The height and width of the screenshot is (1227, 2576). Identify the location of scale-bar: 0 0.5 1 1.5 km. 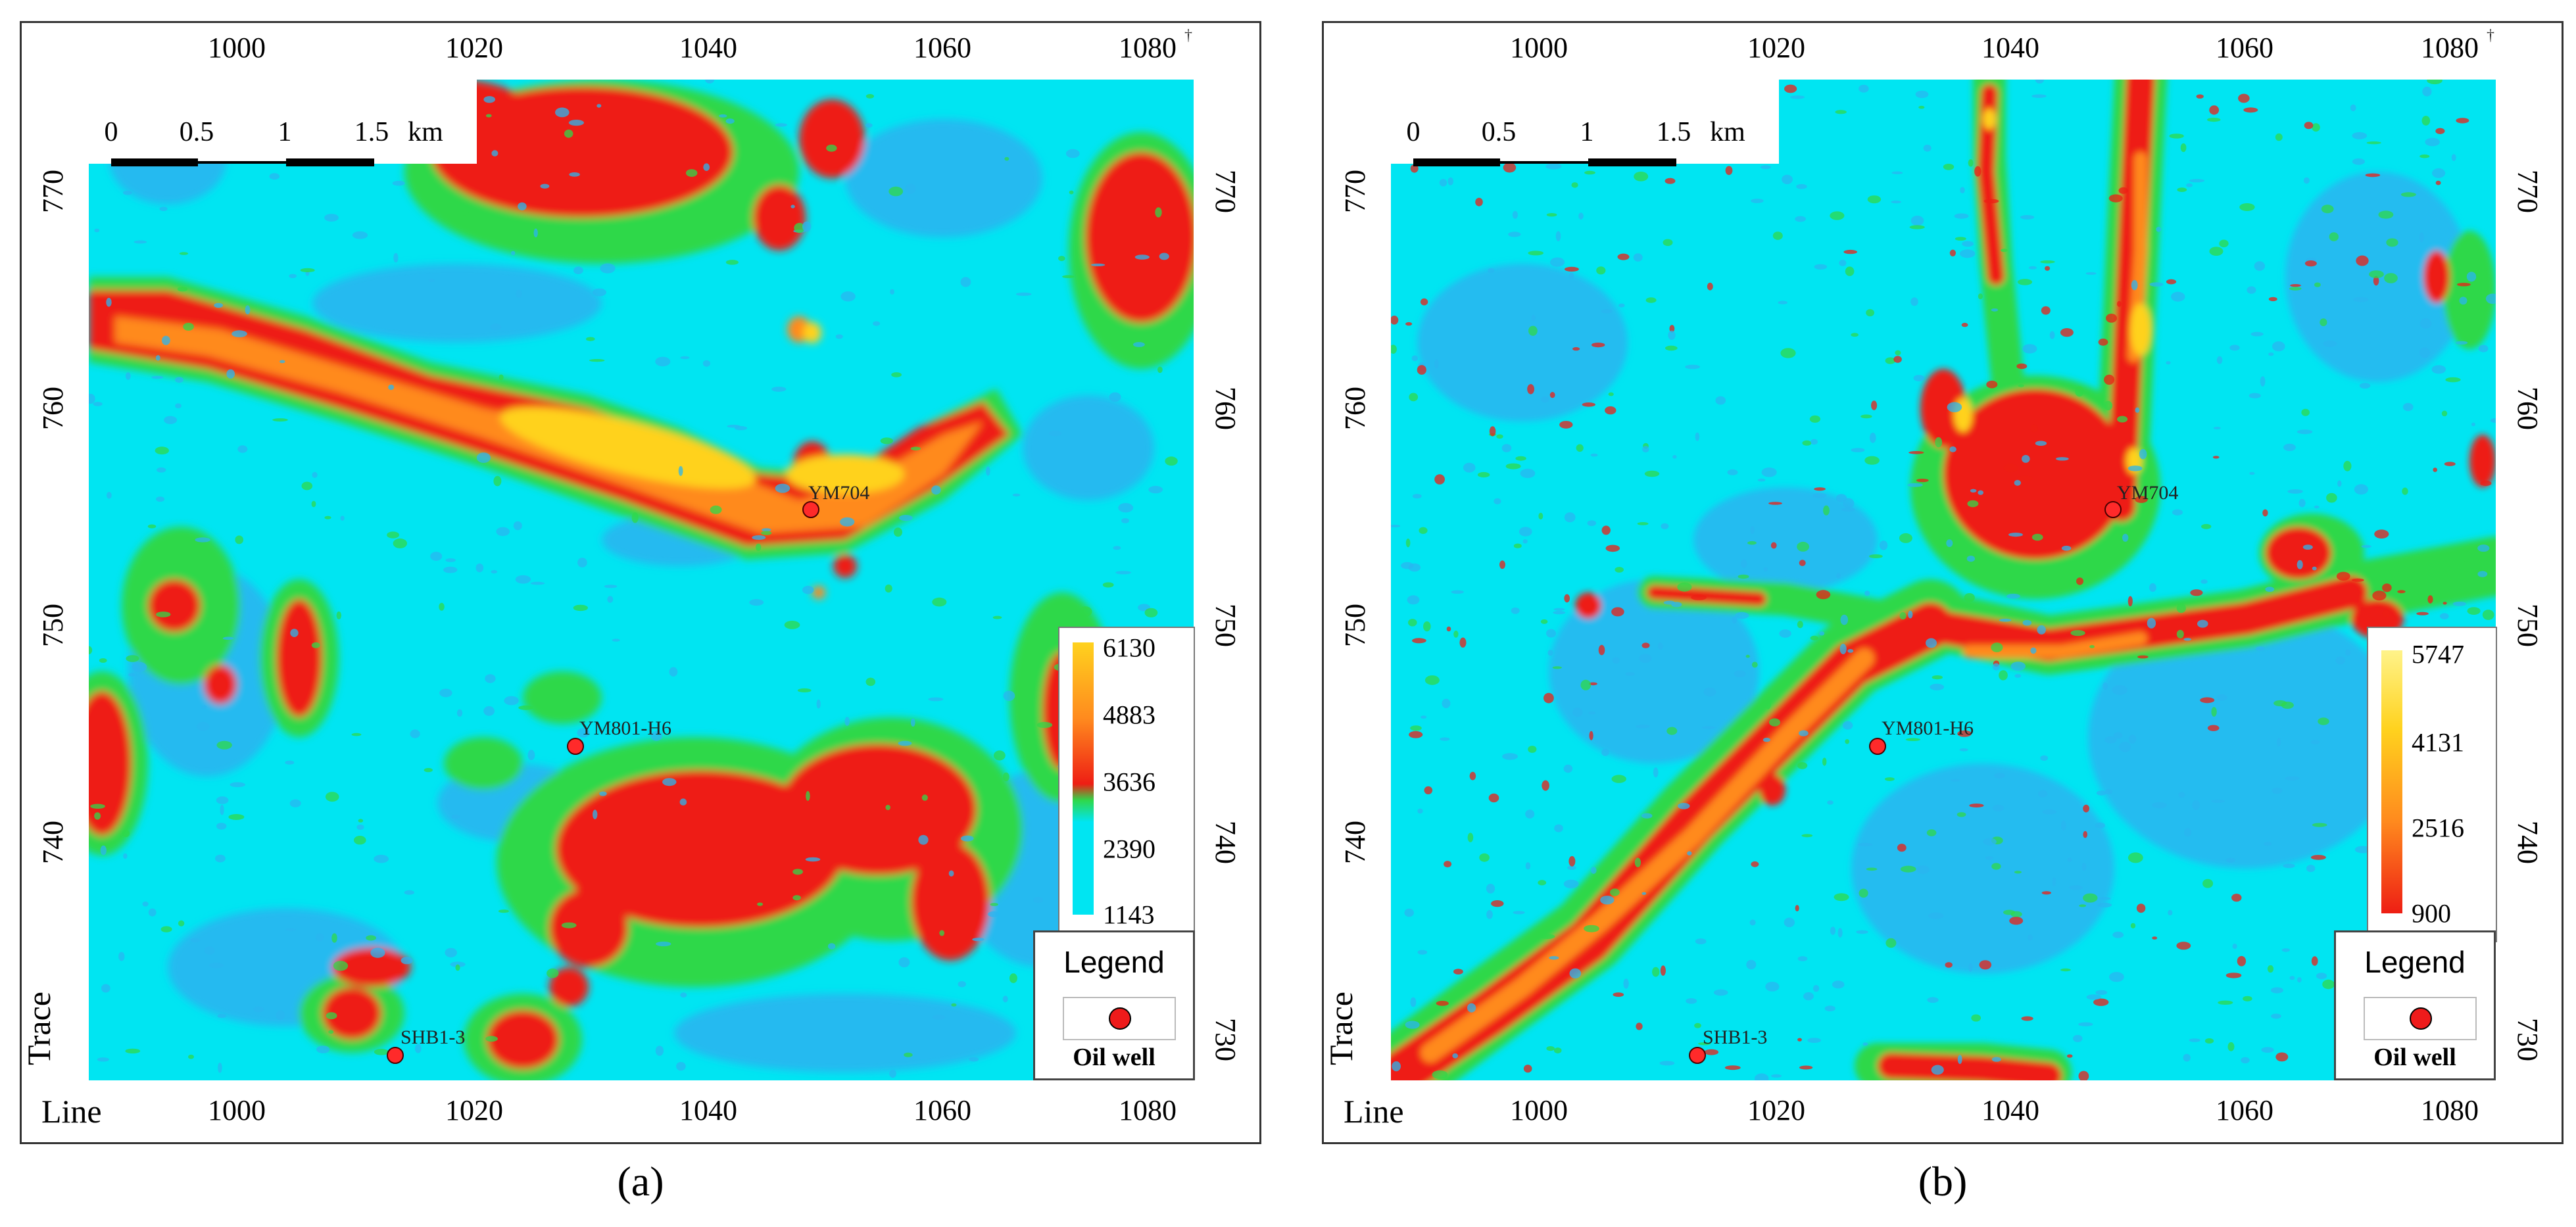
(283, 122).